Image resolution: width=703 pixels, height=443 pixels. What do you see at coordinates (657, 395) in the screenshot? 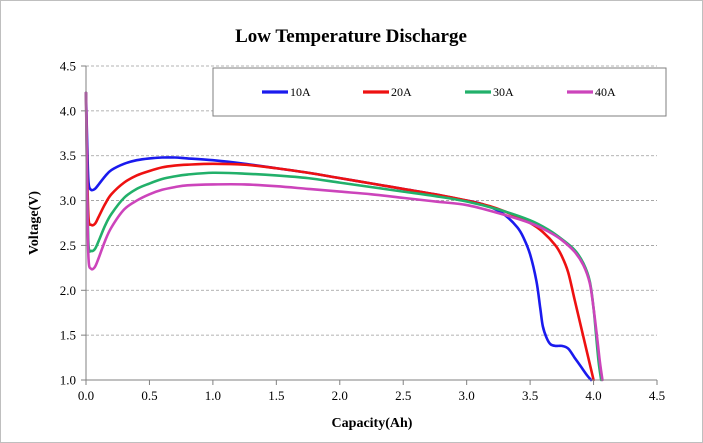
I see `x-tick-label: 4.5` at bounding box center [657, 395].